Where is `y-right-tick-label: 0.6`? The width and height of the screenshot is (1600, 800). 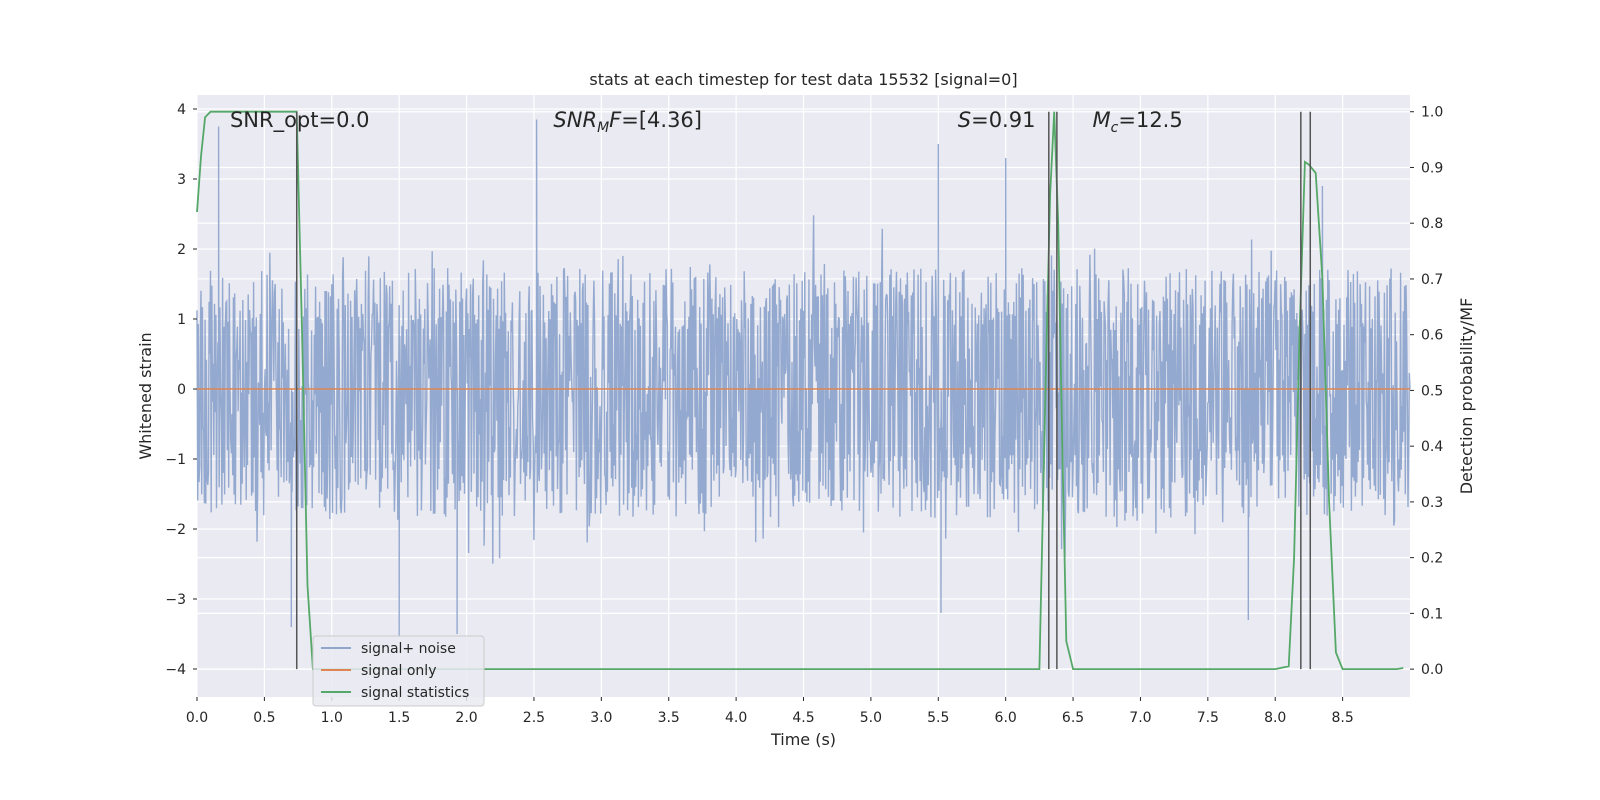 y-right-tick-label: 0.6 is located at coordinates (1432, 336).